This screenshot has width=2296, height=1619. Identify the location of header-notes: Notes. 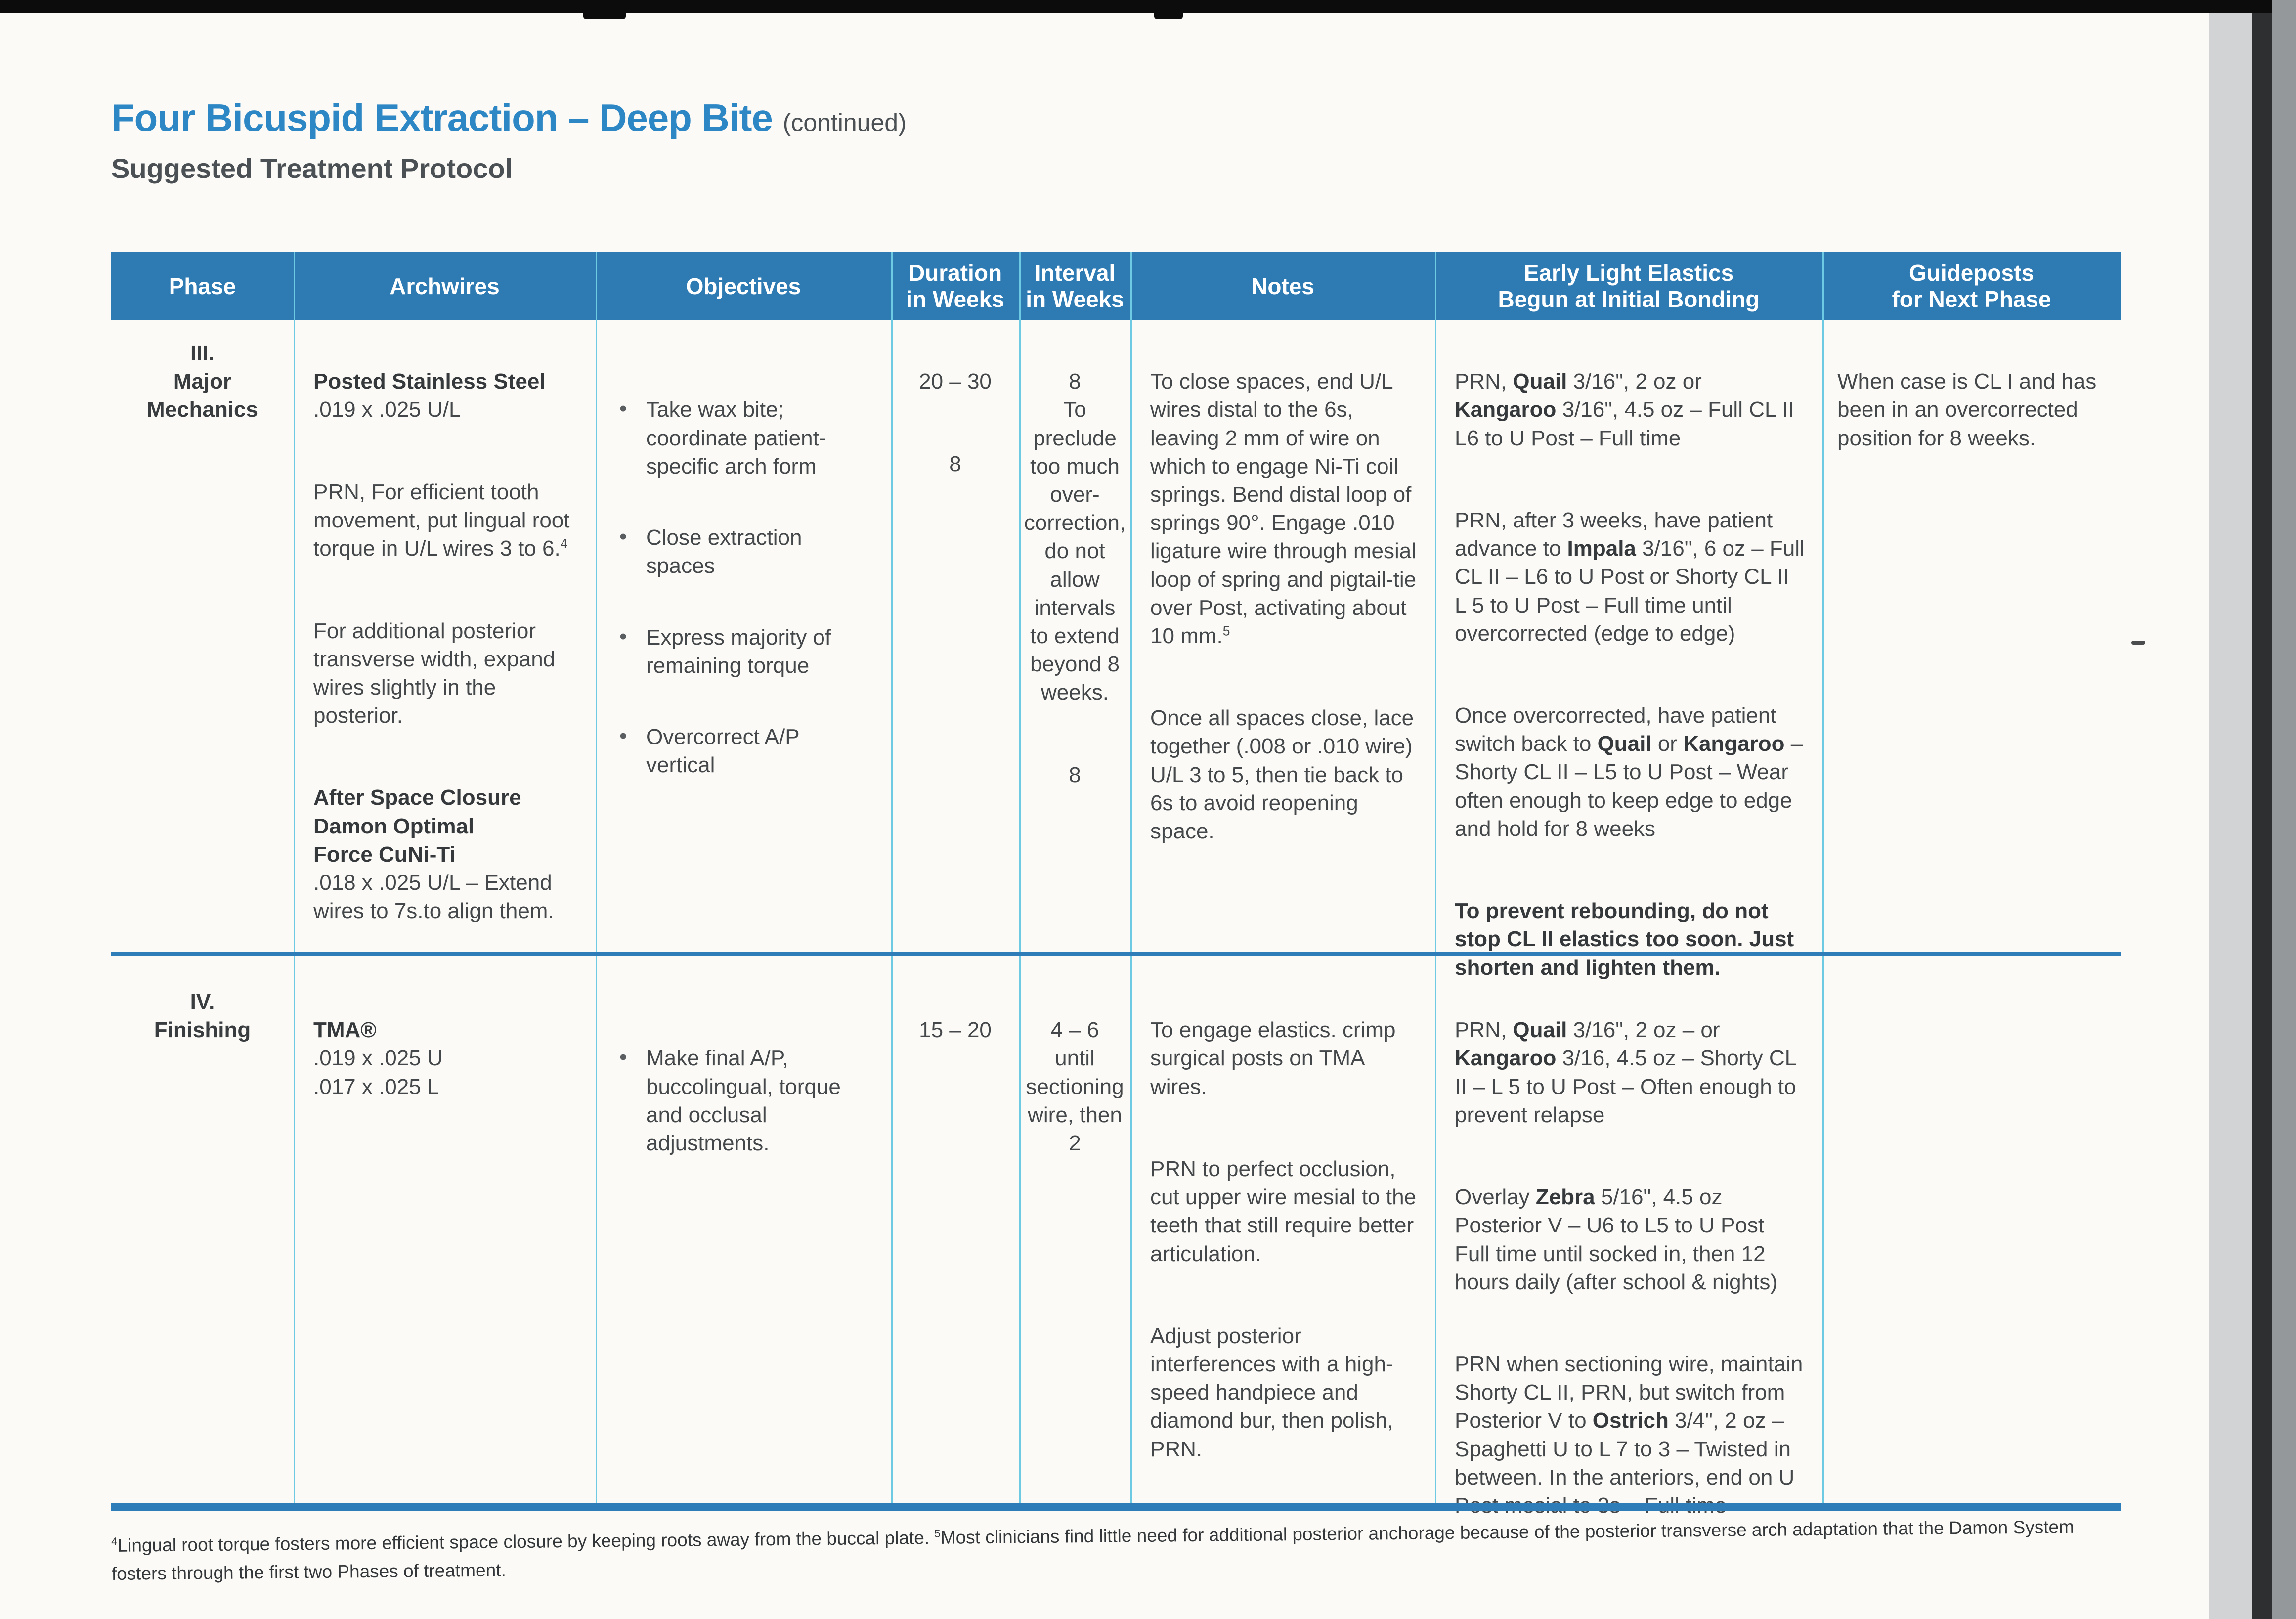
(1283, 286).